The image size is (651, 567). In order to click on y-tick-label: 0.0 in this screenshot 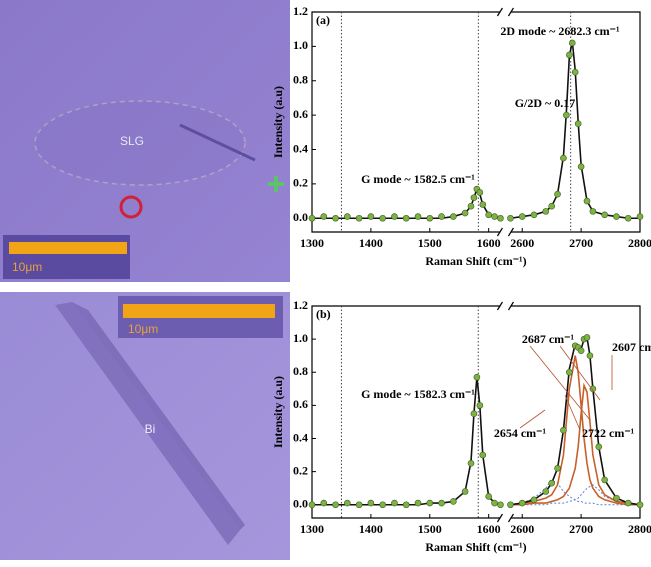, I will do `click(300, 504)`.